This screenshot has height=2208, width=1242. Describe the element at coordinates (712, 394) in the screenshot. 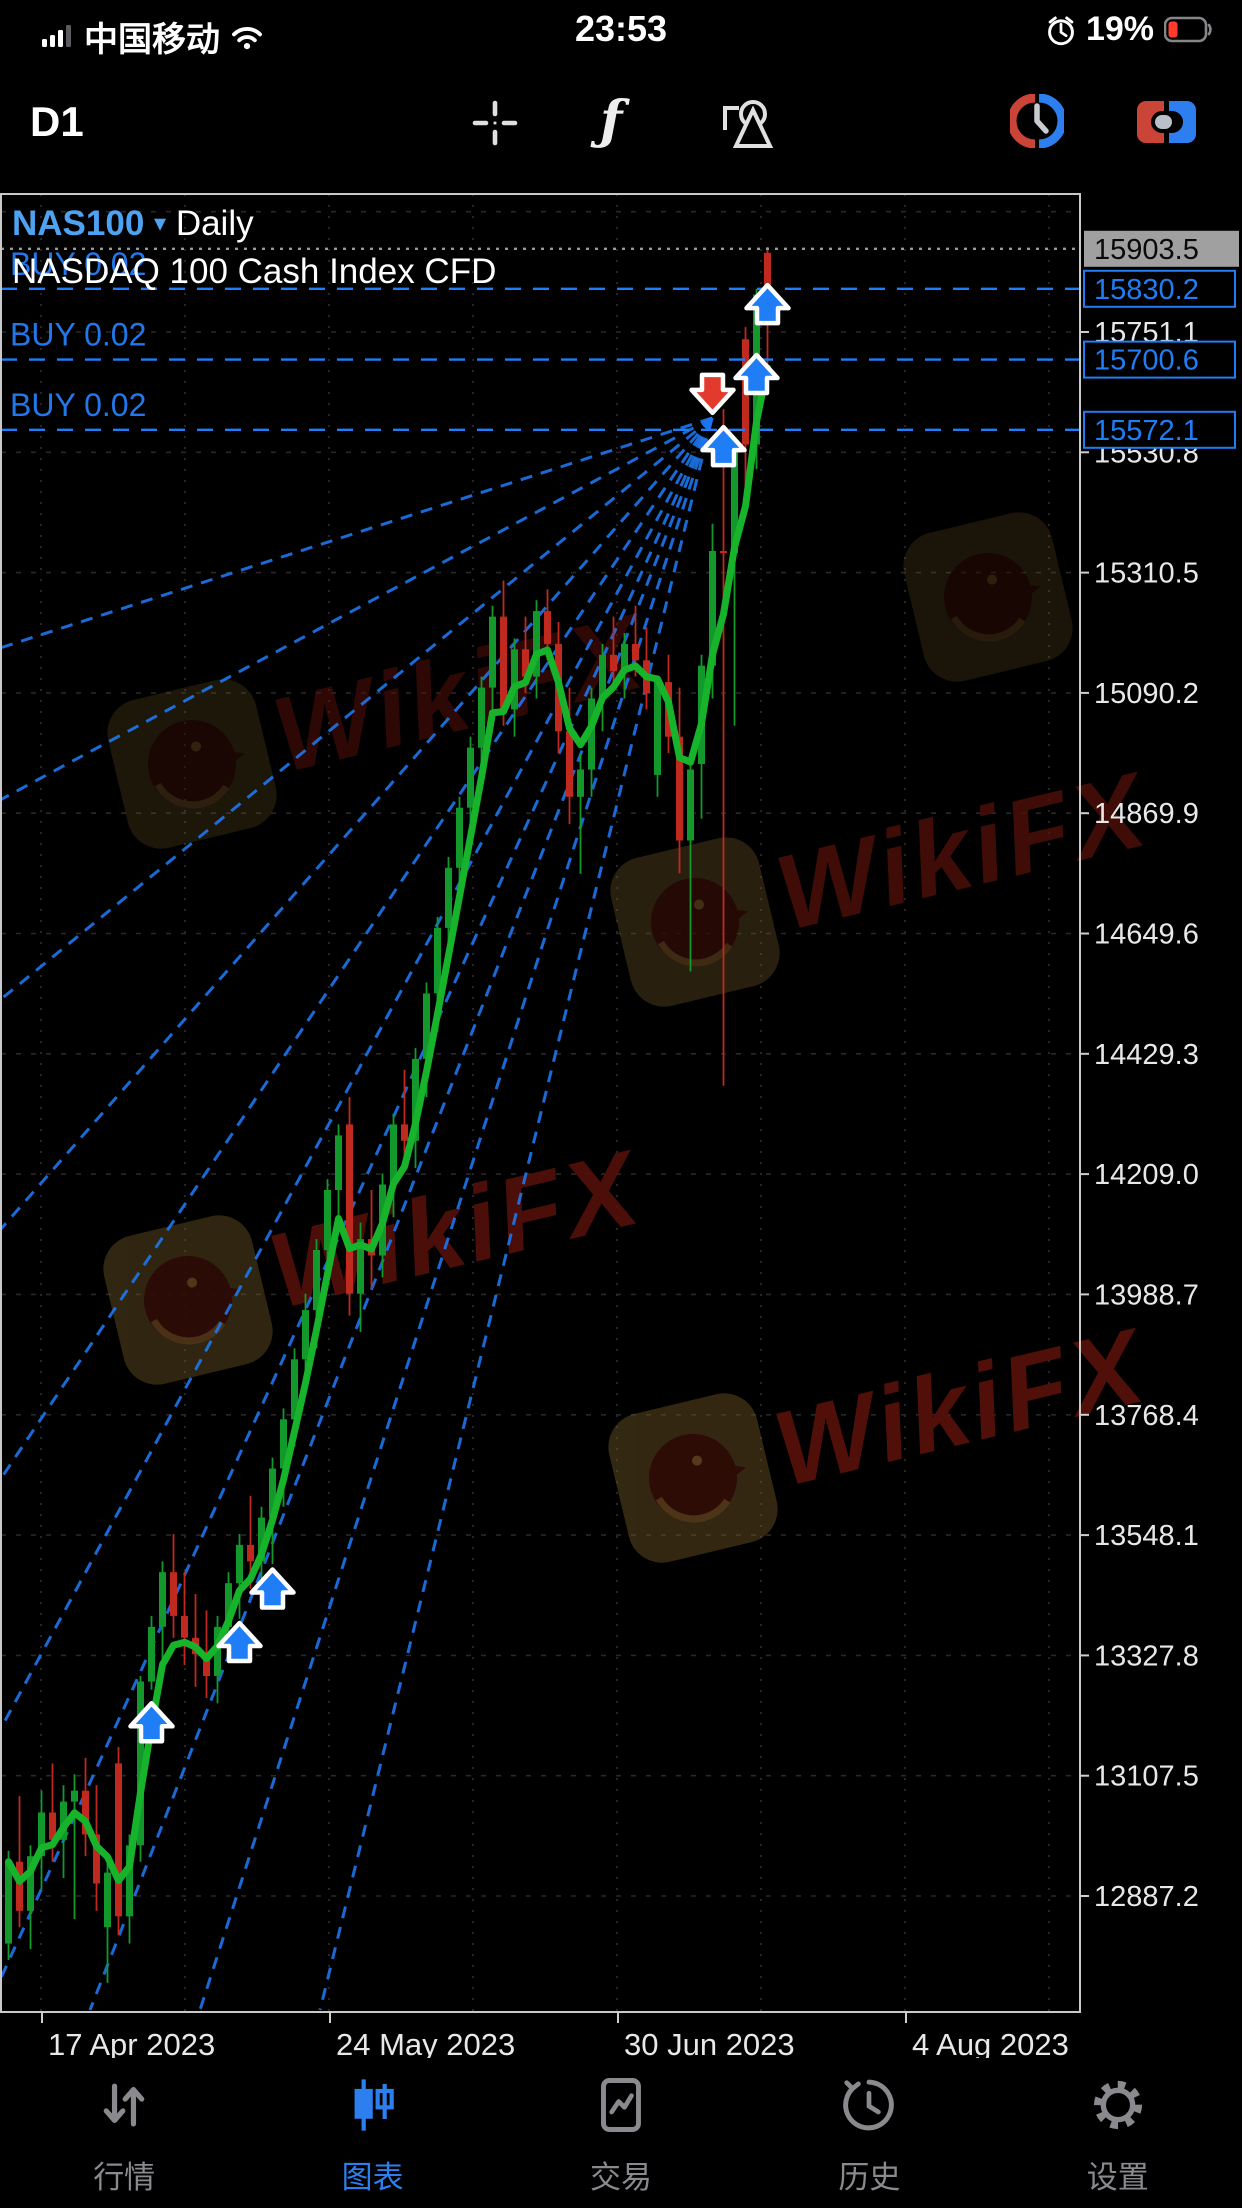

I see `sell-arrow-marker` at that location.